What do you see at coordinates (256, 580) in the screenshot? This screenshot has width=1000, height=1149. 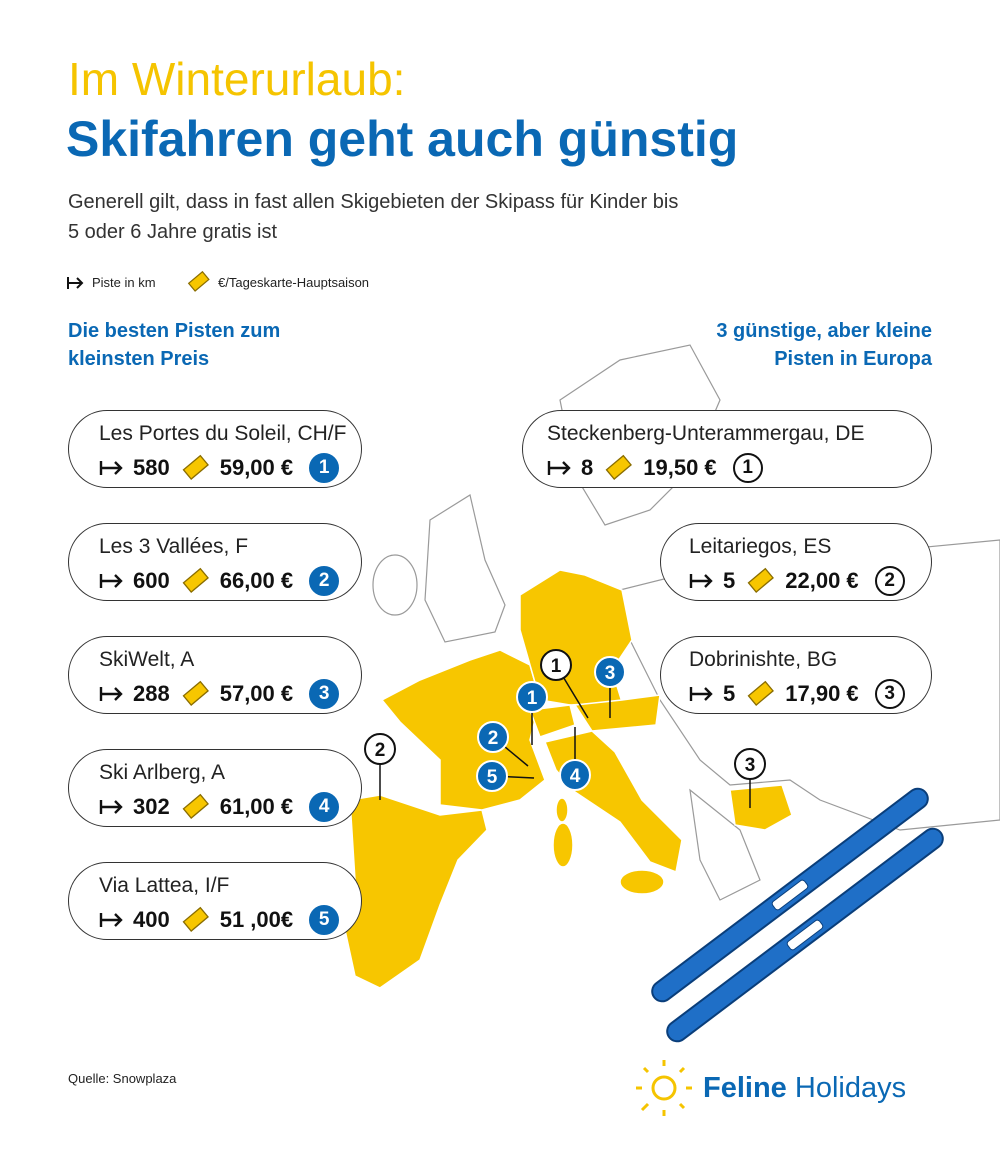 I see `price: 66,00 €` at bounding box center [256, 580].